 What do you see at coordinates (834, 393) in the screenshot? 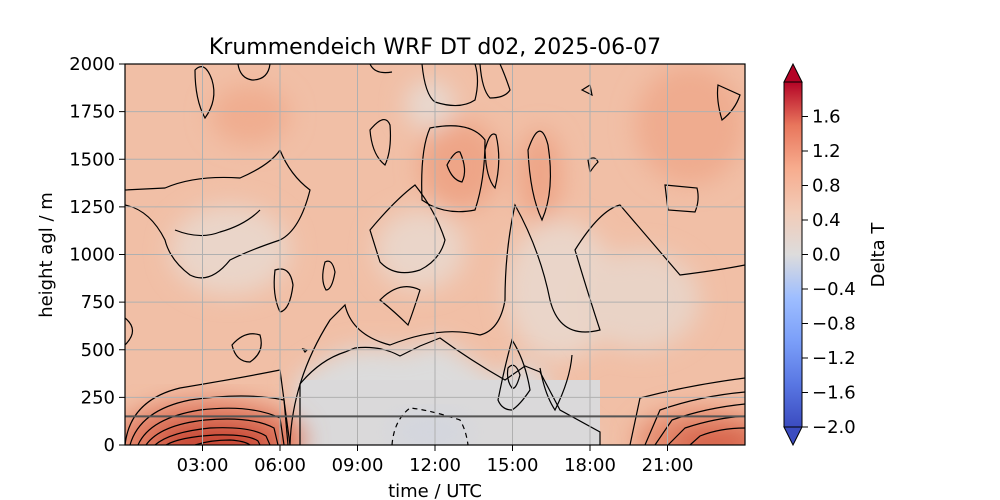
I see `colorbar-tick-label: −1.6` at bounding box center [834, 393].